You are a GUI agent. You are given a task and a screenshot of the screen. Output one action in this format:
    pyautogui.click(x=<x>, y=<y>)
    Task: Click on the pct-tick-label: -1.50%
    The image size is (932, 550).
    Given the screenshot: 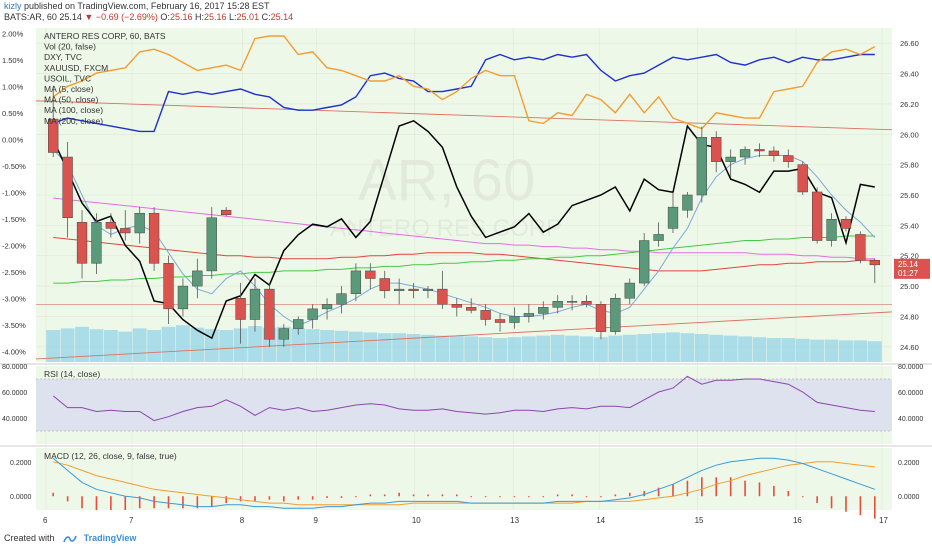 What is the action you would take?
    pyautogui.click(x=14, y=219)
    